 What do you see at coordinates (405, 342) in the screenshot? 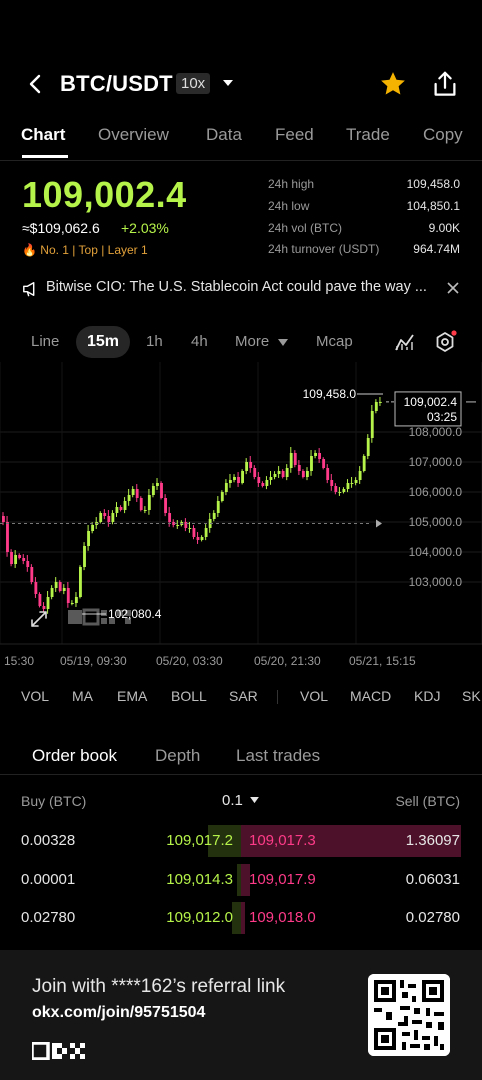
I see `indicator-icon` at bounding box center [405, 342].